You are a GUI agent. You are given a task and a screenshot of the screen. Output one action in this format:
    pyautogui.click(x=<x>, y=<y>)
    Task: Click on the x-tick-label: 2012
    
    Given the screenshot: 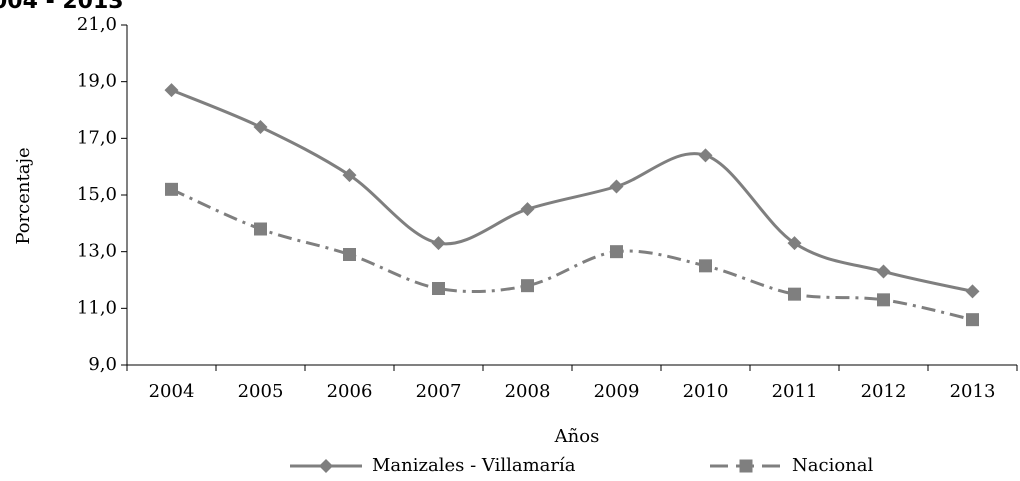 What is the action you would take?
    pyautogui.click(x=884, y=391)
    